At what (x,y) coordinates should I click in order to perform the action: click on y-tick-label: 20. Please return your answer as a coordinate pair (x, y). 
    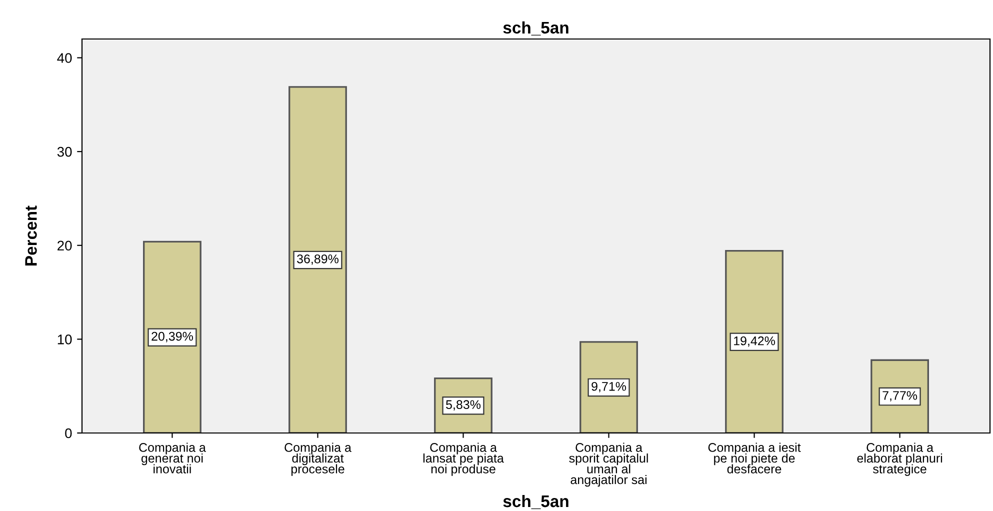
    Looking at the image, I should click on (65, 245).